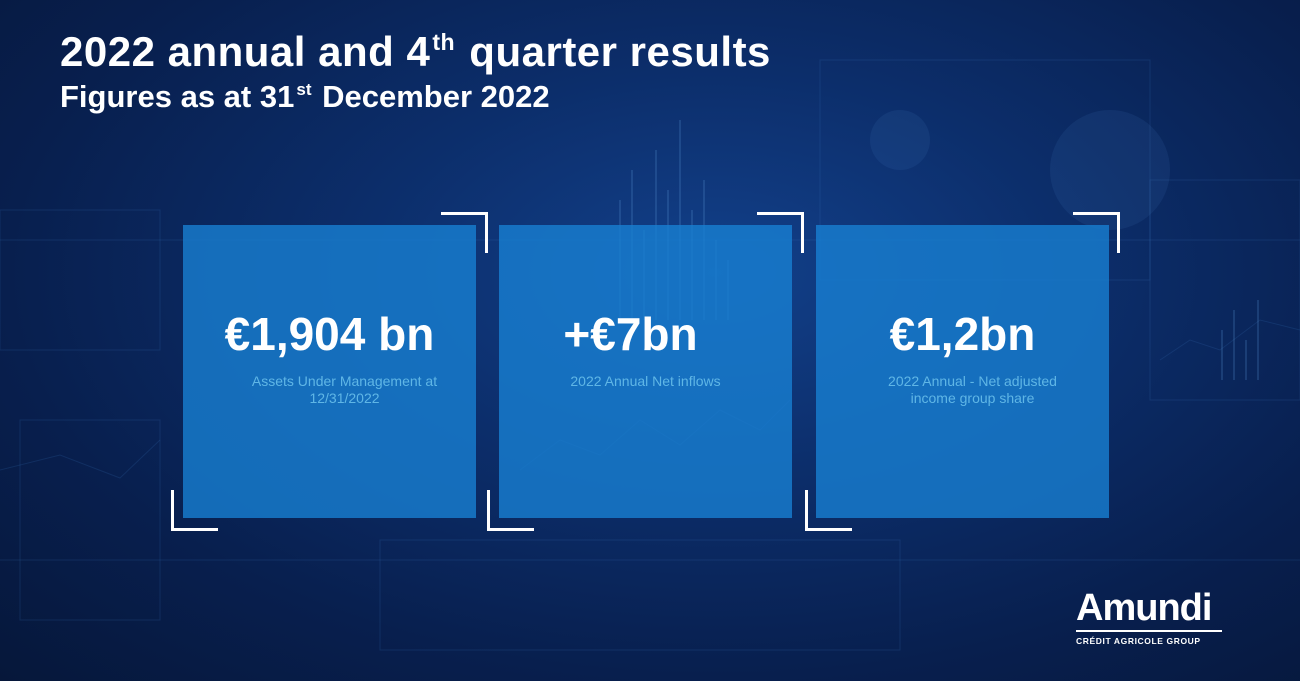  Describe the element at coordinates (1144, 608) in the screenshot. I see `logo-wordmark: Amundi` at that location.